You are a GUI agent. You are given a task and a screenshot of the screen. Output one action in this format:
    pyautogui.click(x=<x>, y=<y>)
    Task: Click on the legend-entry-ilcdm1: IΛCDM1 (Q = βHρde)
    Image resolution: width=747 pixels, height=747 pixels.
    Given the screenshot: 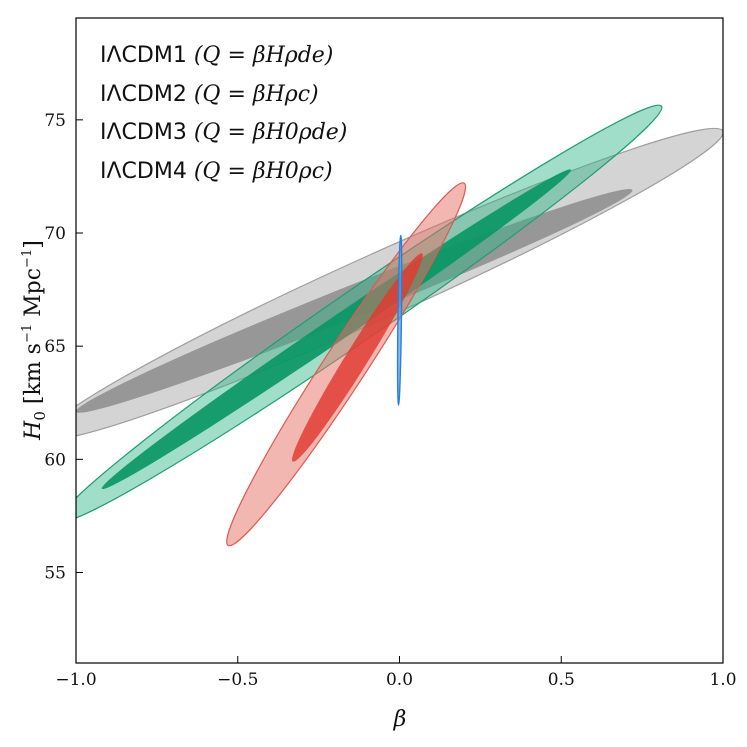 What is the action you would take?
    pyautogui.click(x=216, y=55)
    